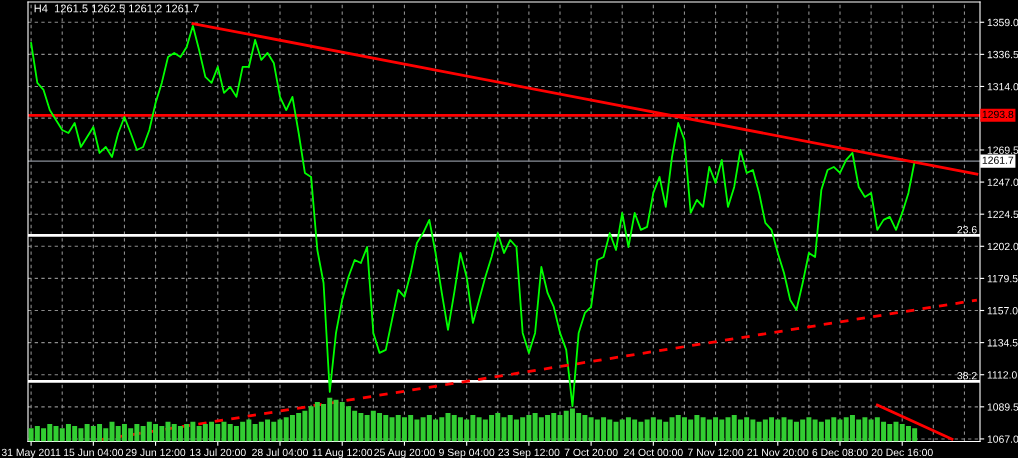  Describe the element at coordinates (1002, 375) in the screenshot. I see `y-tick-label: 1112.0` at that location.